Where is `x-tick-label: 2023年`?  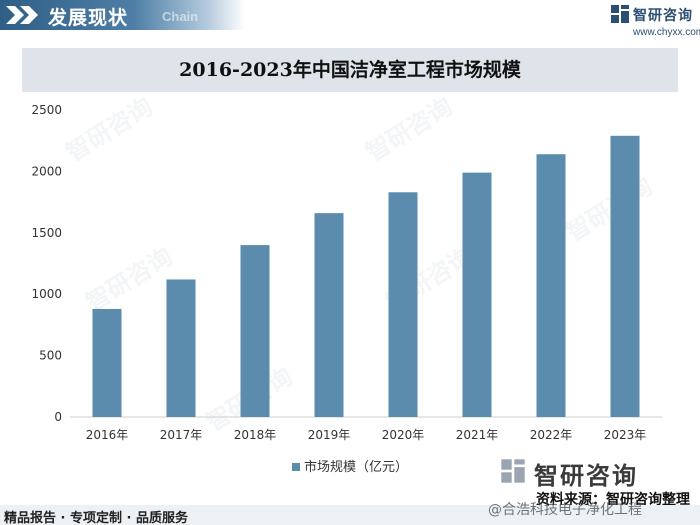
x-tick-label: 2023年 is located at coordinates (625, 435).